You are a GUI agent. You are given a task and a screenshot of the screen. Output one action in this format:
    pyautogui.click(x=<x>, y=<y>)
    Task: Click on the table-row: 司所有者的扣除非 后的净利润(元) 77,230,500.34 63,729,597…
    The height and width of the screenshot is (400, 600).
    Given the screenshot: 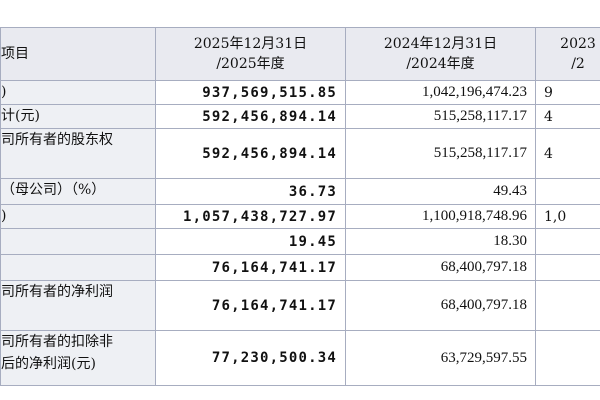 What is the action you would take?
    pyautogui.click(x=300, y=358)
    